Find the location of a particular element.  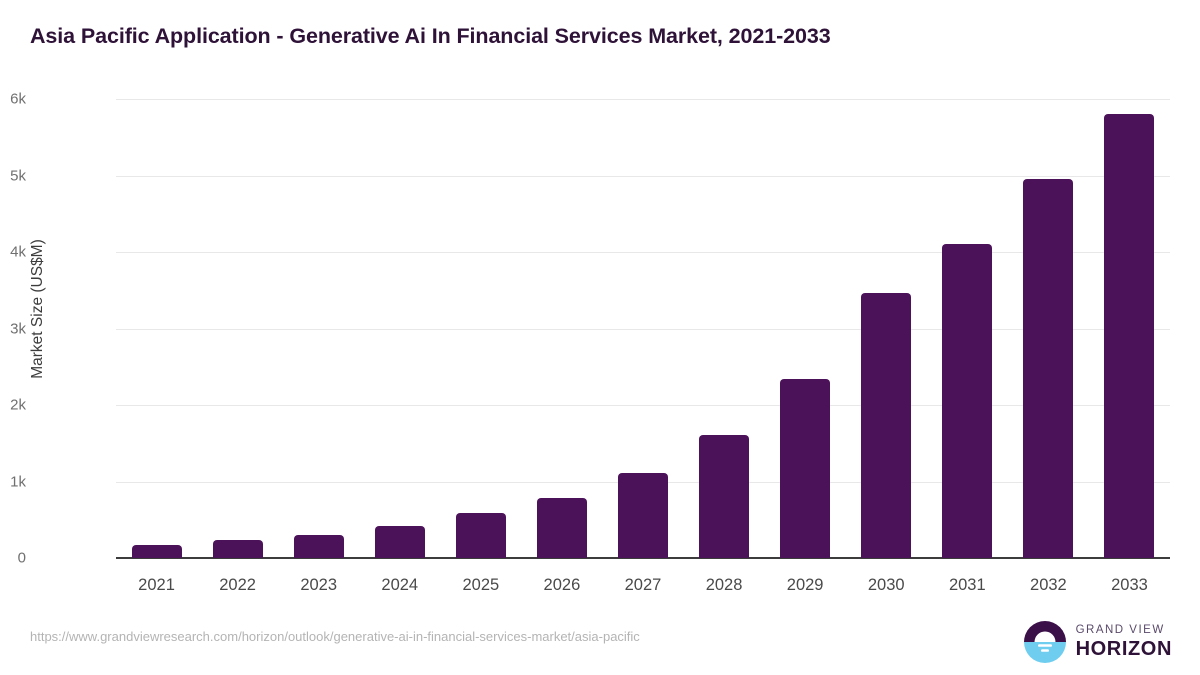

x-axis-tick-label: 2033 is located at coordinates (1129, 585).